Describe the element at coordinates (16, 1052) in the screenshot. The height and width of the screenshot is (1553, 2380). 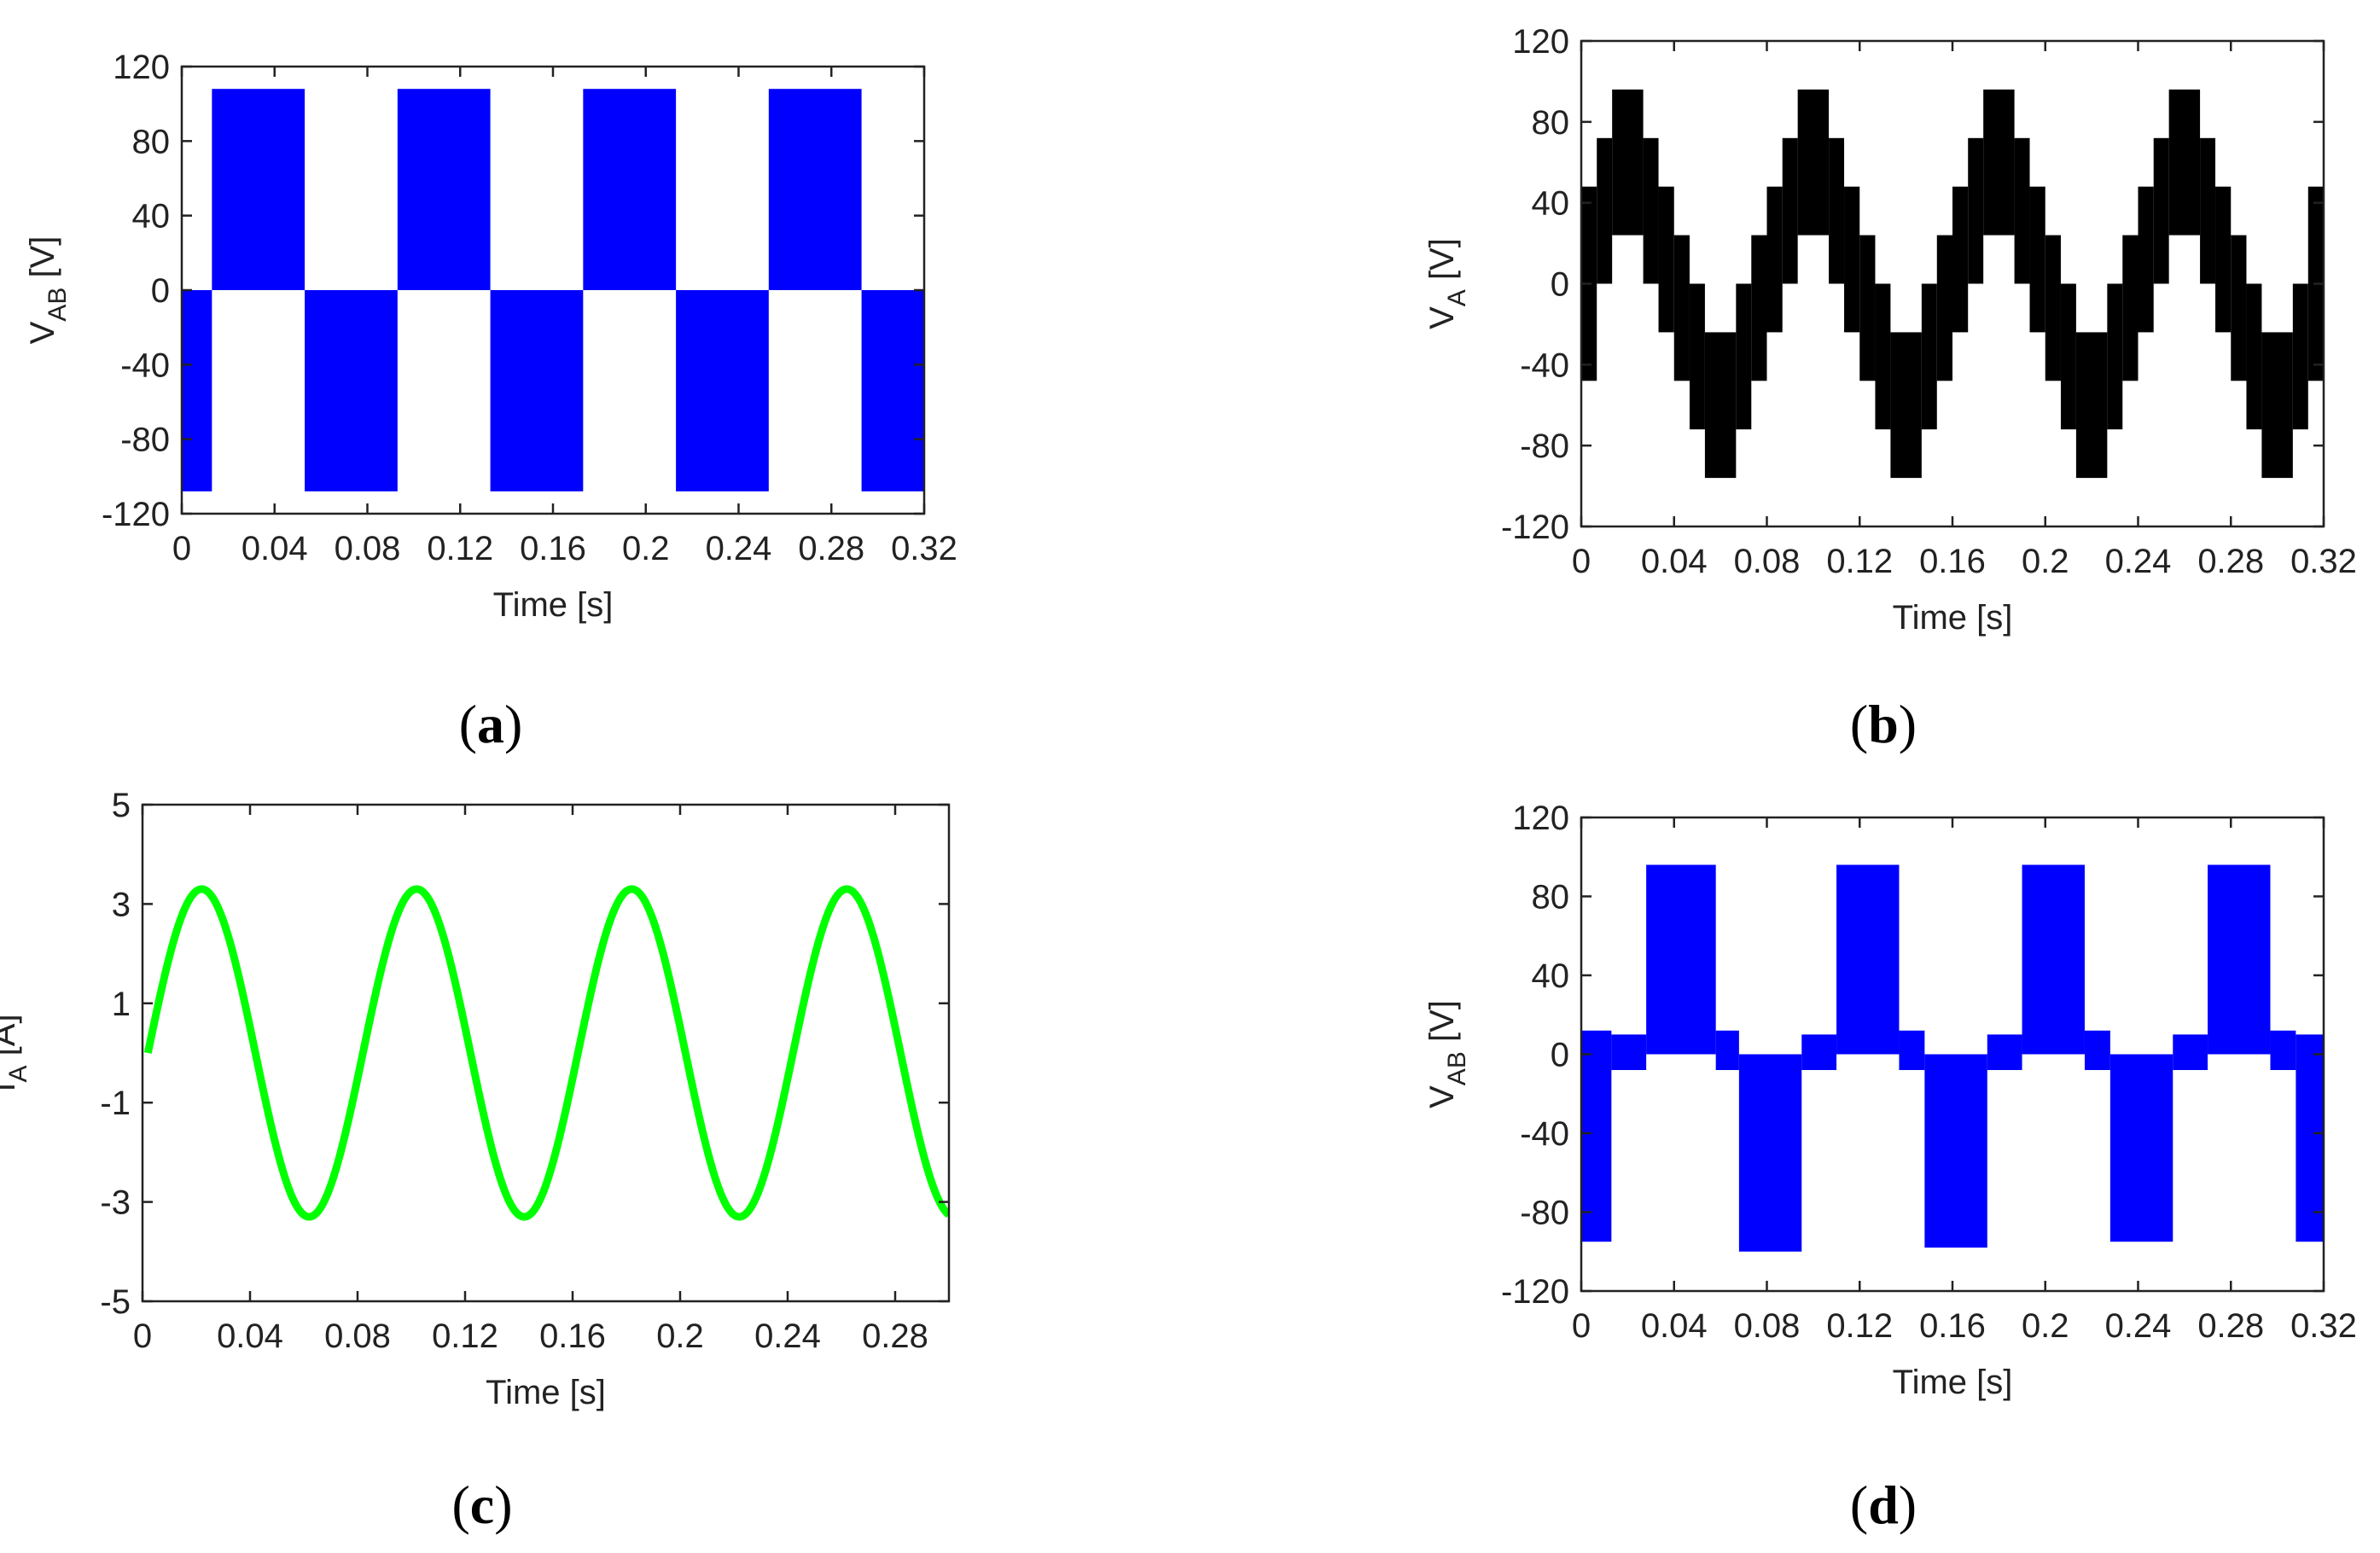
I see `y-axis-label: IA [A]` at that location.